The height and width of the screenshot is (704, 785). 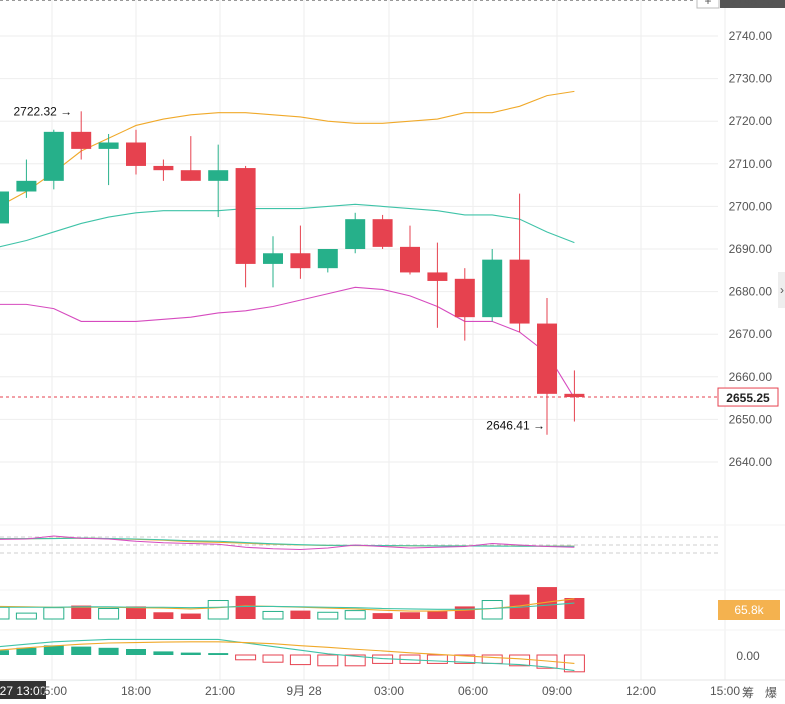 What do you see at coordinates (42, 111) in the screenshot?
I see `max-price-annotation: 2722.32 →` at bounding box center [42, 111].